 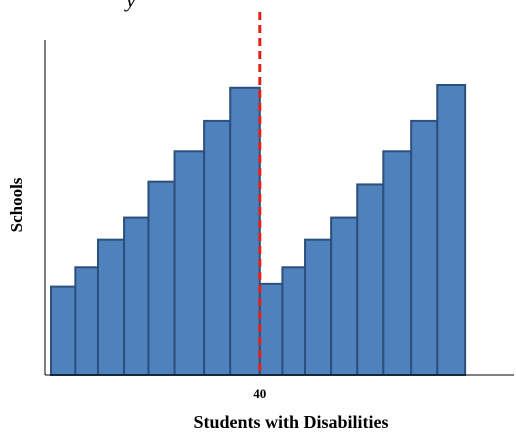 What do you see at coordinates (131, 6) in the screenshot?
I see `top-caption-fragment: y` at bounding box center [131, 6].